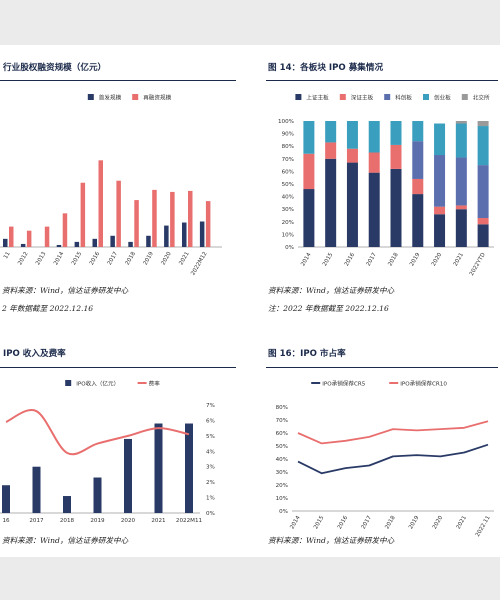  Describe the element at coordinates (97, 384) in the screenshot. I see `legend-label: IPO收入（亿元）` at that location.